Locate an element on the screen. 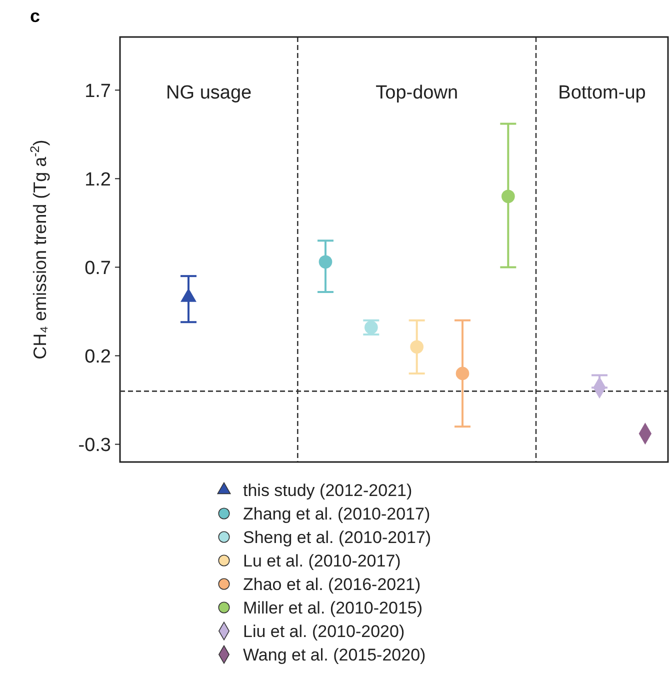  annotation: NG usage is located at coordinates (209, 93).